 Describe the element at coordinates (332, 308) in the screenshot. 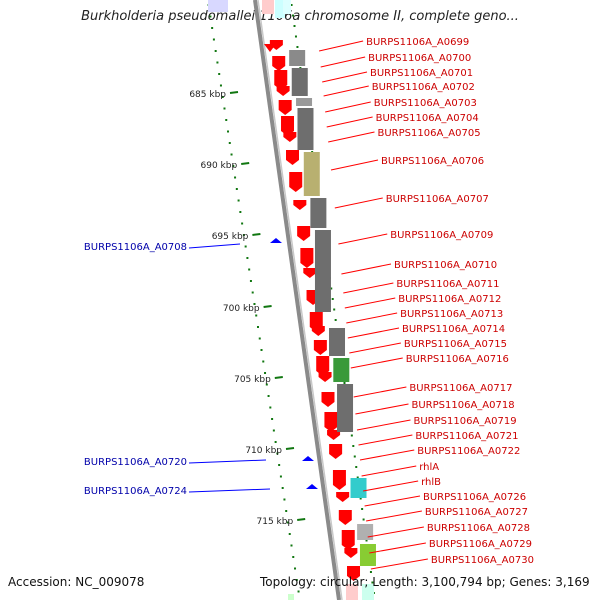

I see `feature-track` at that location.